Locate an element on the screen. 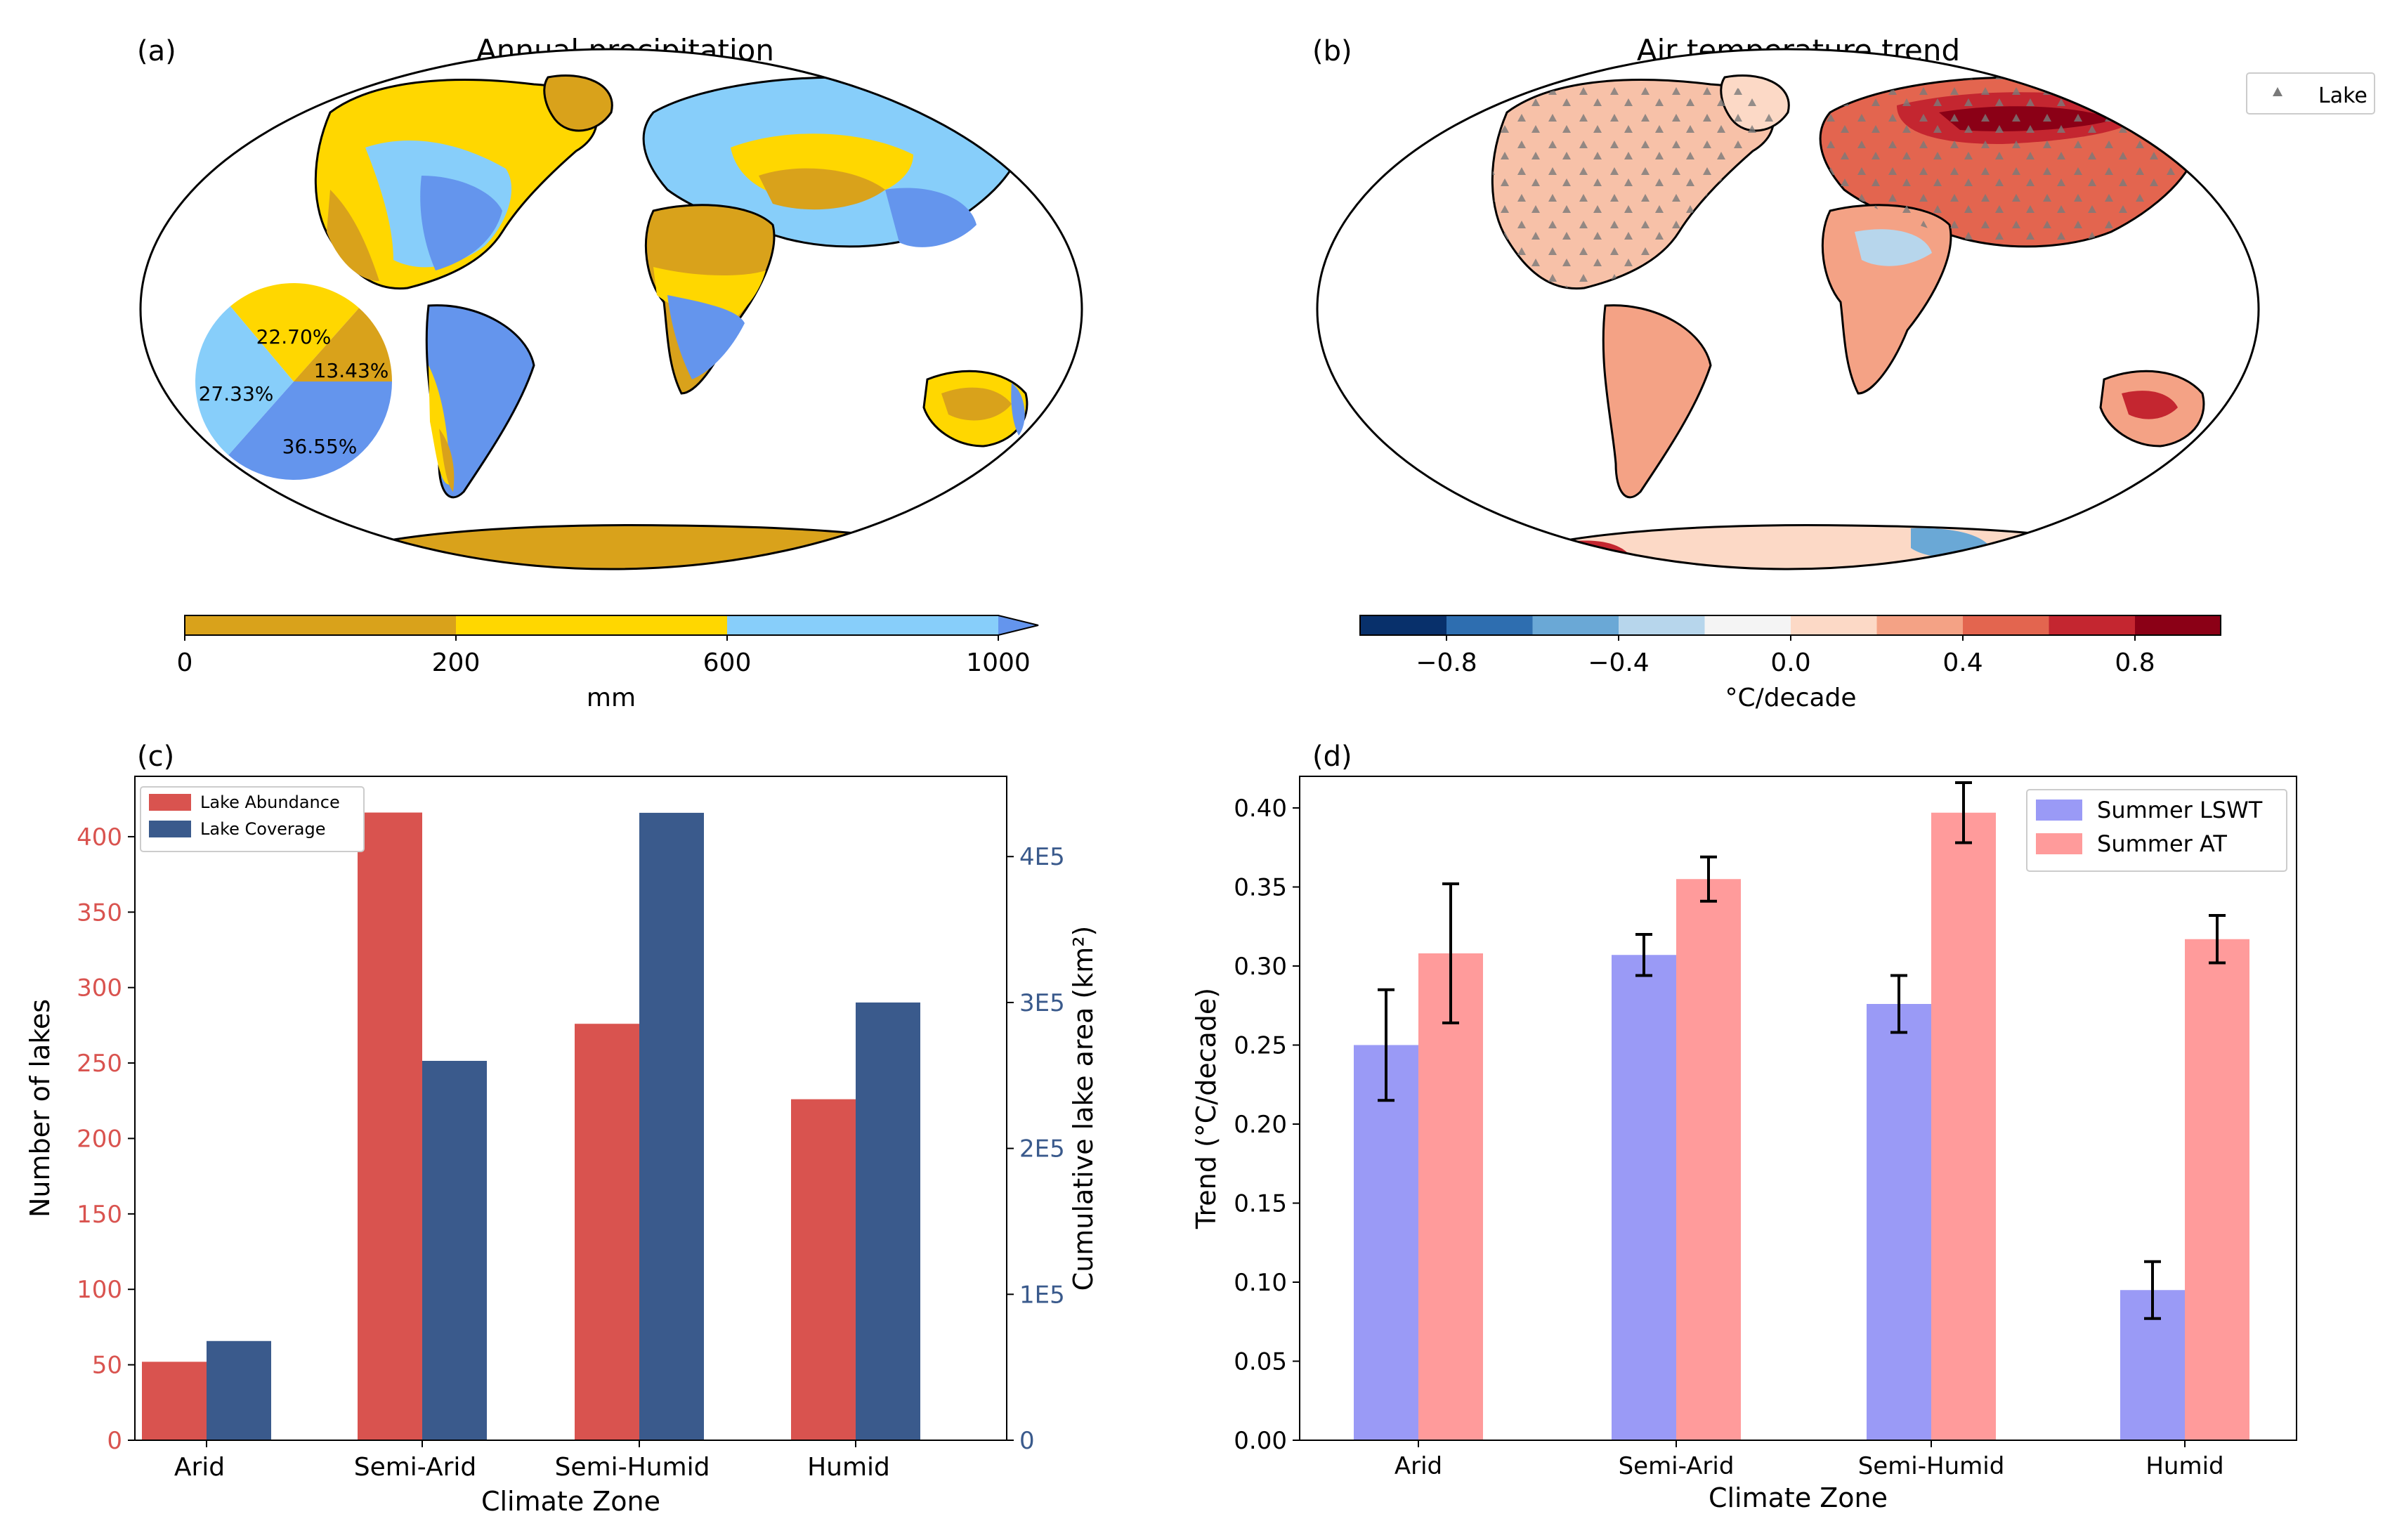 This screenshot has height=1540, width=2397. panel-b-label: (b) is located at coordinates (1332, 51).